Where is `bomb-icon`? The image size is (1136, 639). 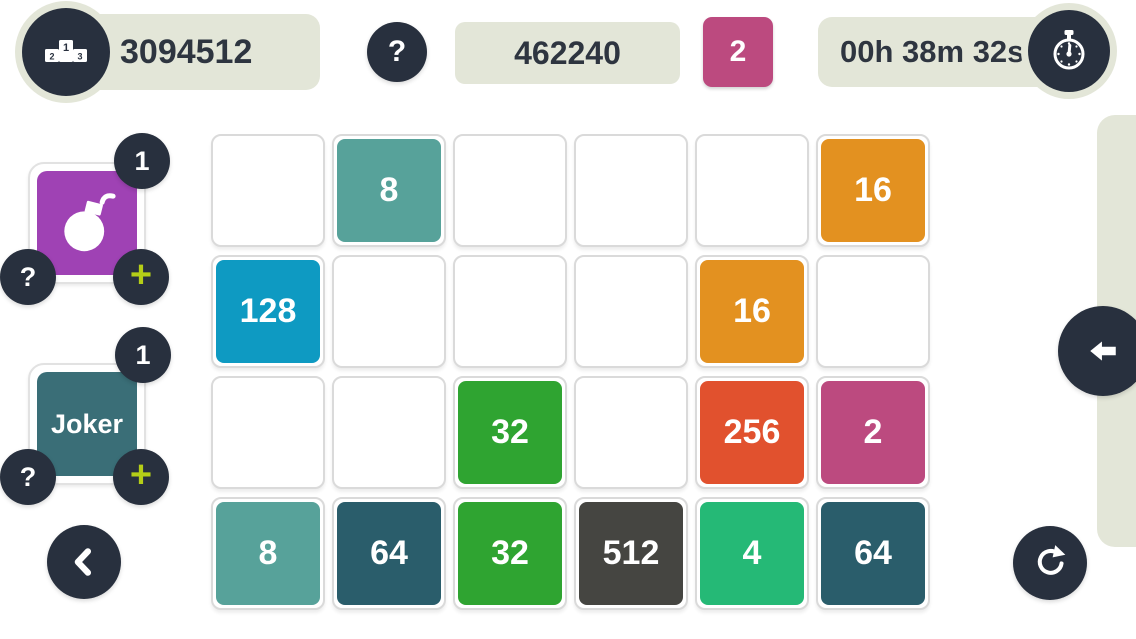 bomb-icon is located at coordinates (87, 223).